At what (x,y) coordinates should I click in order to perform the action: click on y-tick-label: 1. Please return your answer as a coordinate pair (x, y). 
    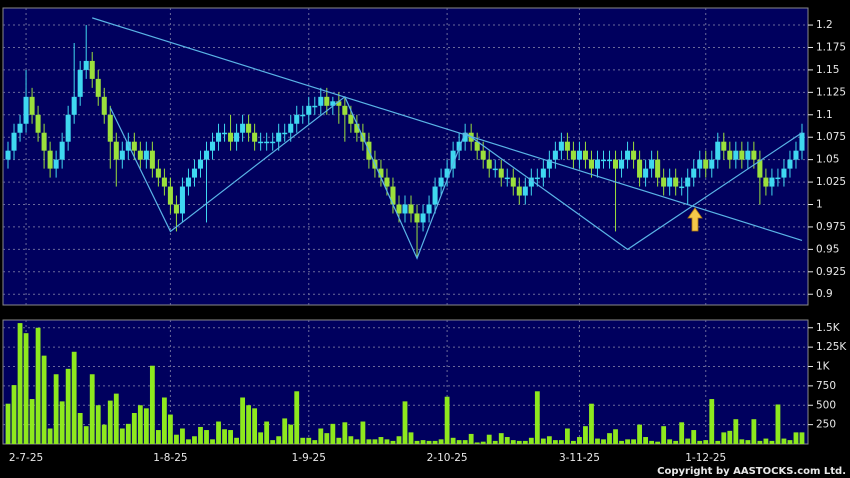
    Looking at the image, I should click on (819, 205).